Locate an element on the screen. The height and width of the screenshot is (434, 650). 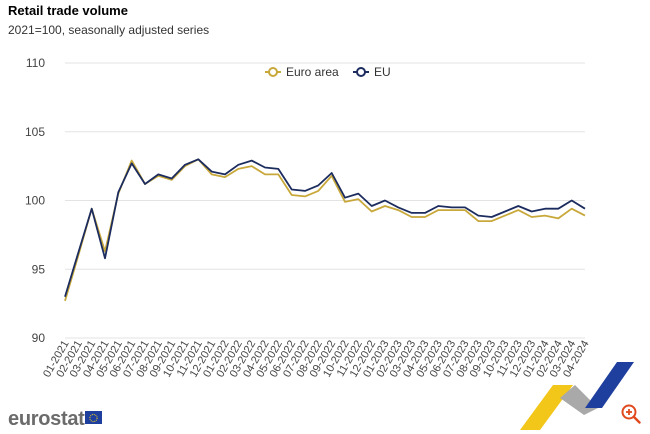
decorative-ribbon is located at coordinates (577, 396).